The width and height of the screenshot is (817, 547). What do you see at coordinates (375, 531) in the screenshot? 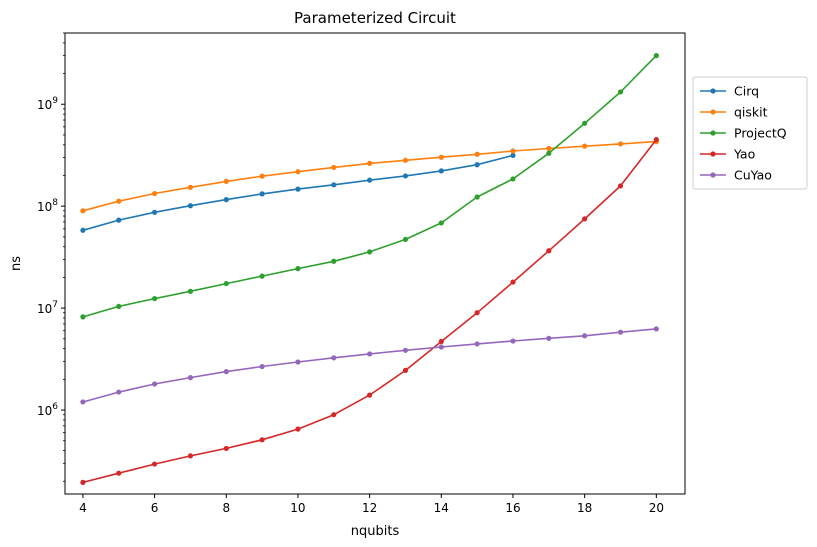
I see `x-axis-label: nqubits` at bounding box center [375, 531].